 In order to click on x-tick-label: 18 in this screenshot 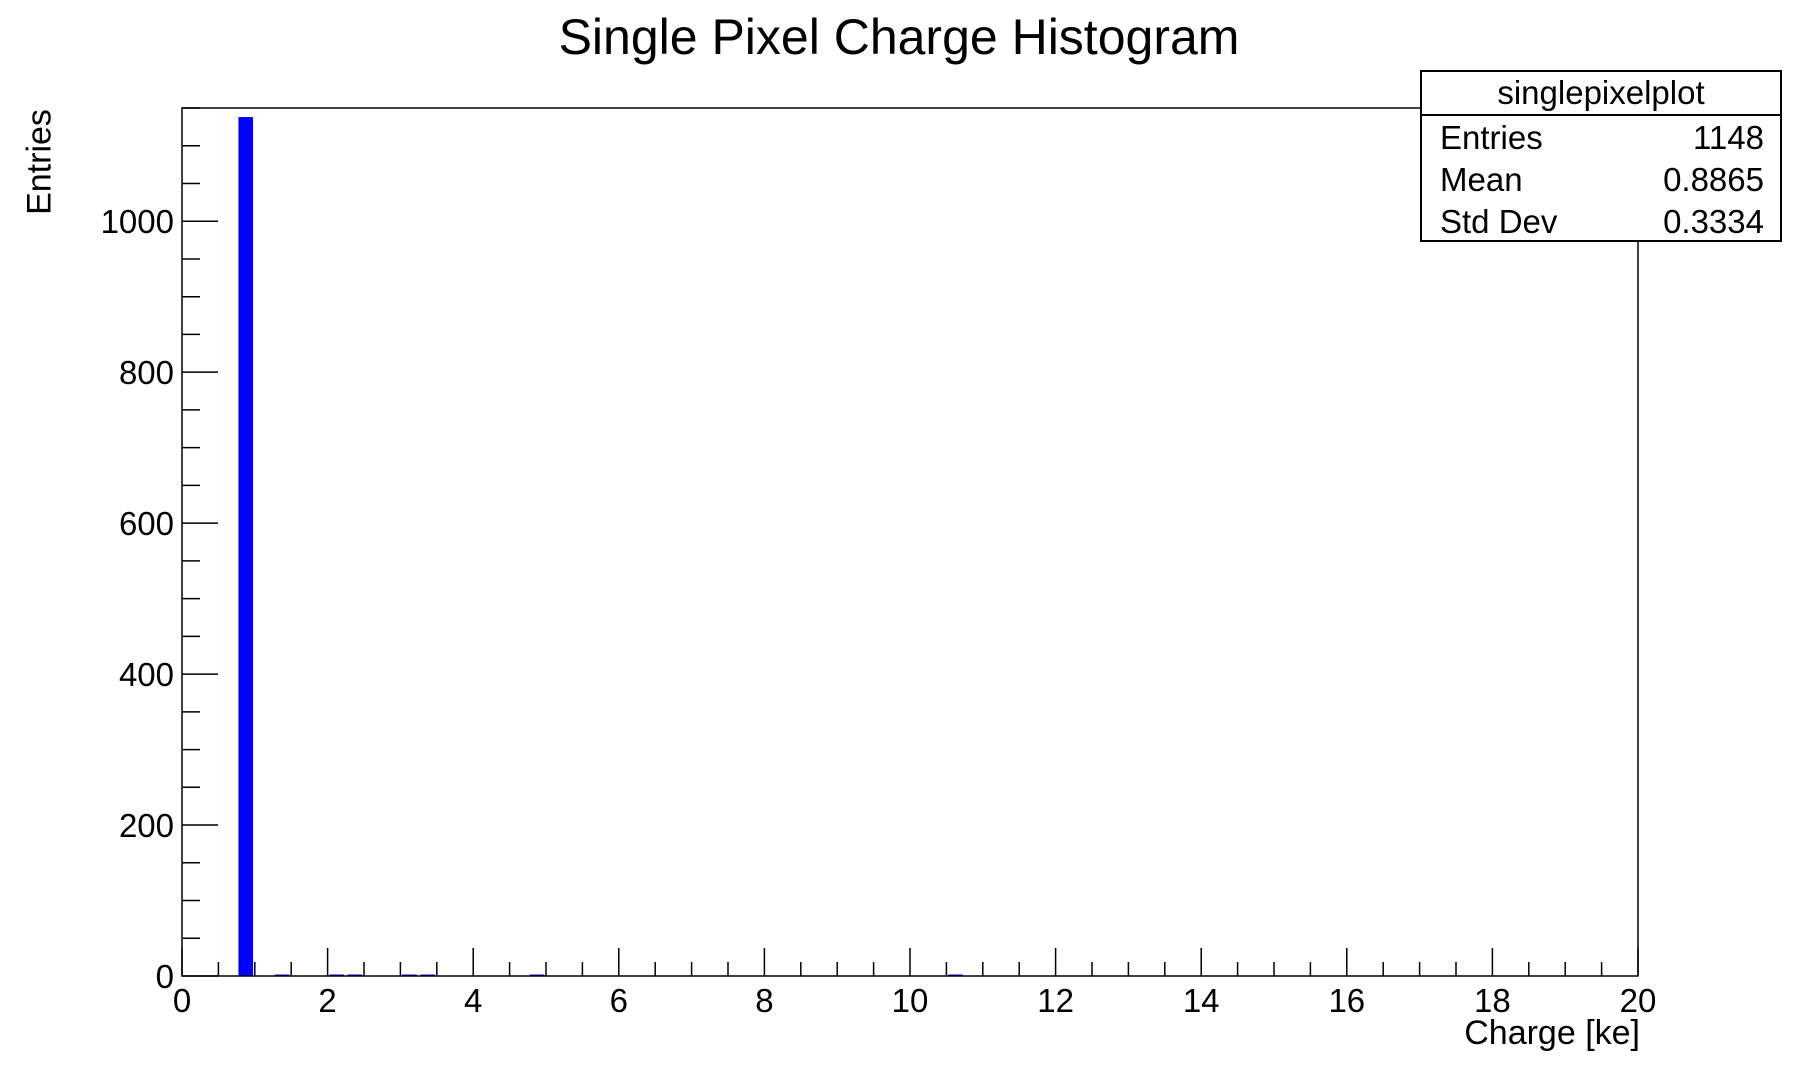, I will do `click(1492, 1000)`.